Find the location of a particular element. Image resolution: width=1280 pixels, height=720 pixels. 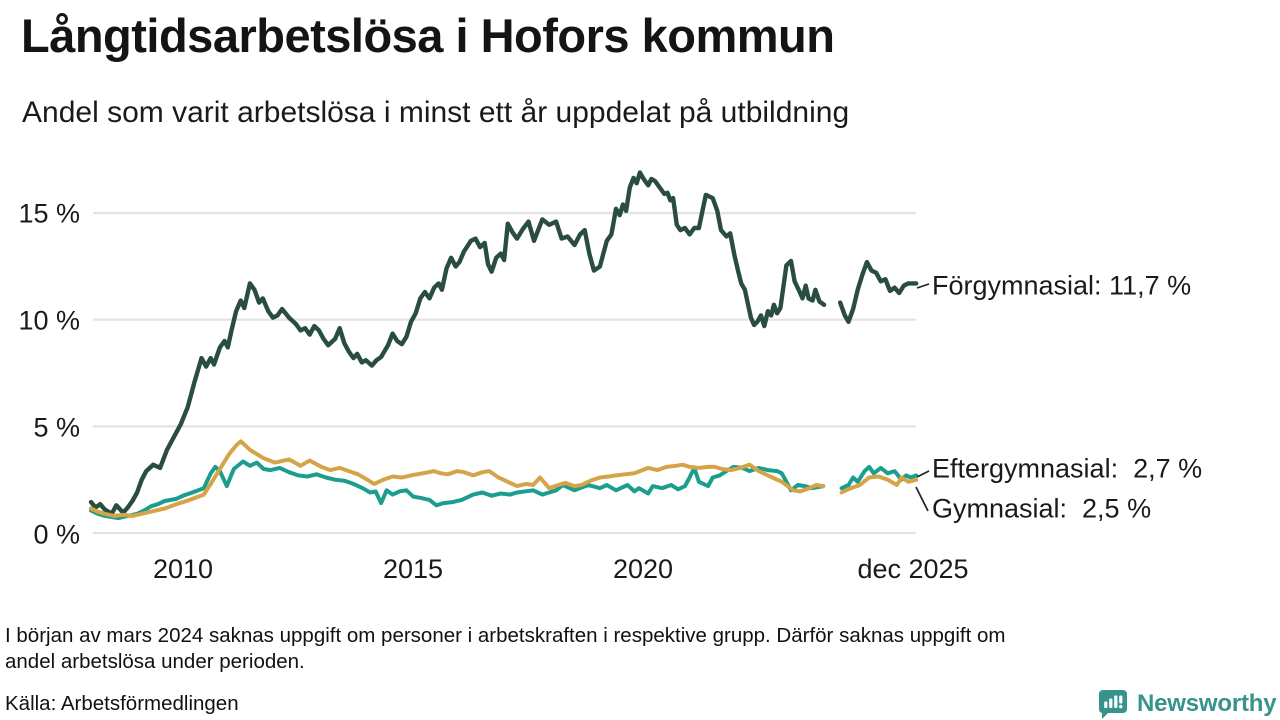

page-title: Långtidsarbetslösa i Hofors kommun is located at coordinates (428, 35).